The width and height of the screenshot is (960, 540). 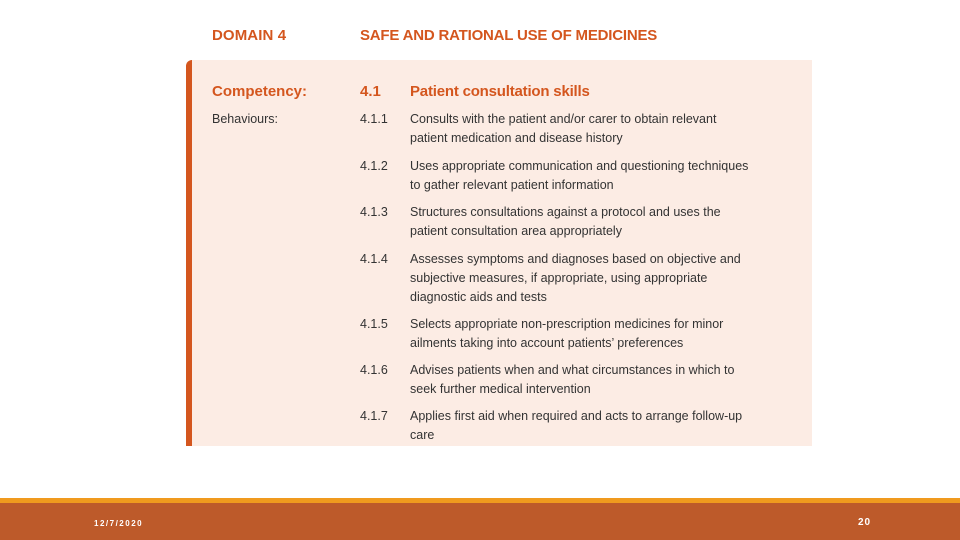 What do you see at coordinates (374, 259) in the screenshot?
I see `behaviour-number: 4.1.4` at bounding box center [374, 259].